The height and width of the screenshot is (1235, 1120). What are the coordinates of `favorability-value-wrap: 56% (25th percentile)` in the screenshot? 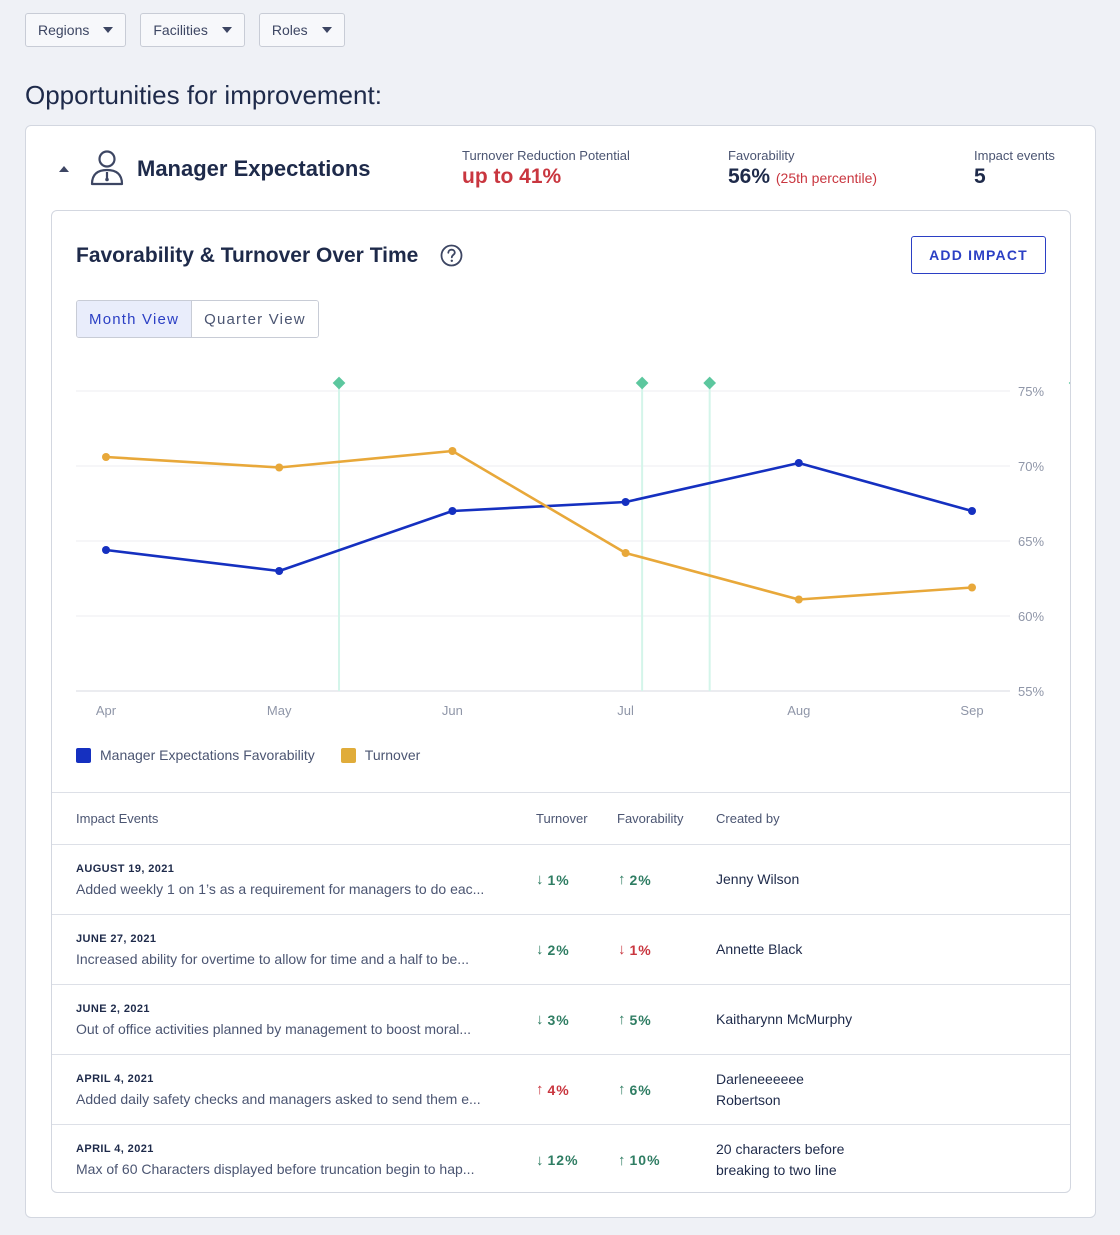 It's located at (802, 177).